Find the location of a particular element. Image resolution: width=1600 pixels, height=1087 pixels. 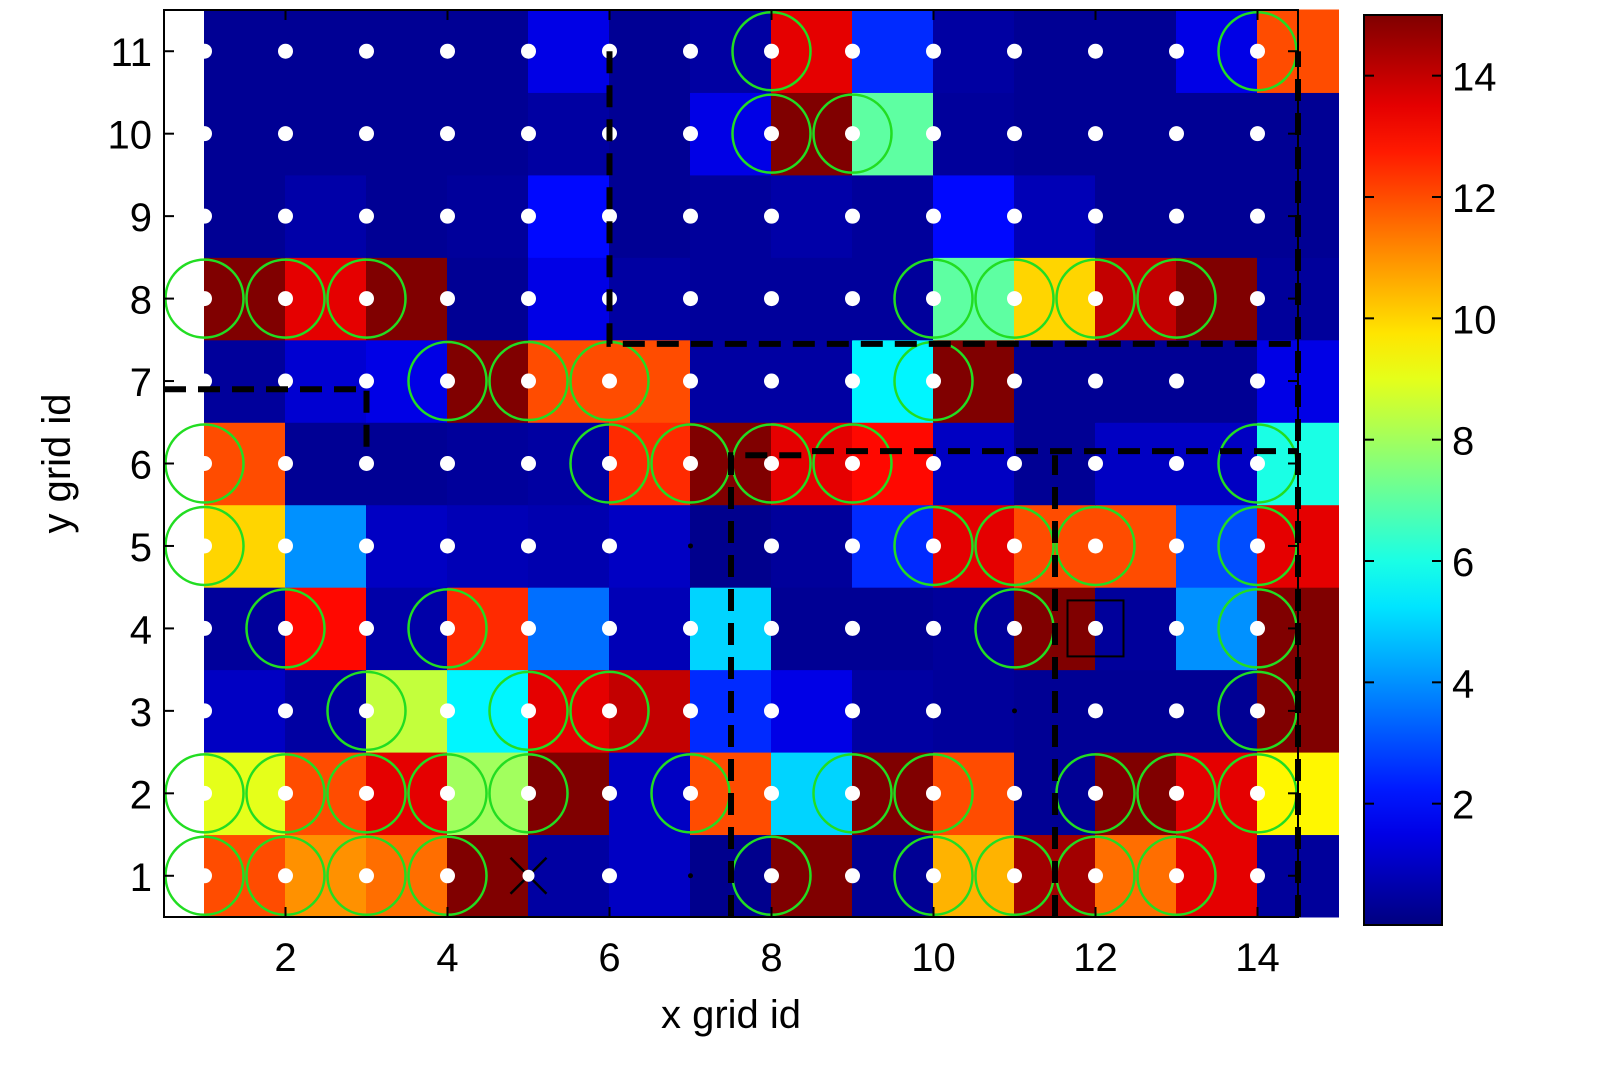

y-axis-label: y grid id is located at coordinates (57, 463).